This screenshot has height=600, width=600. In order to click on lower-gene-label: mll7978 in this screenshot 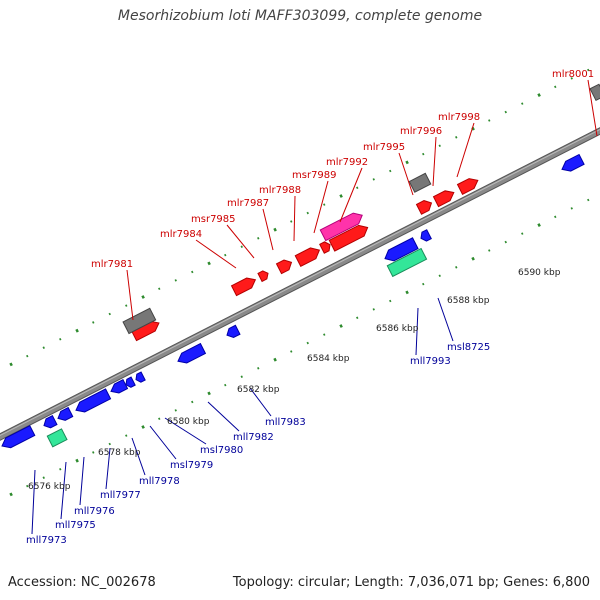, I will do `click(159, 481)`.